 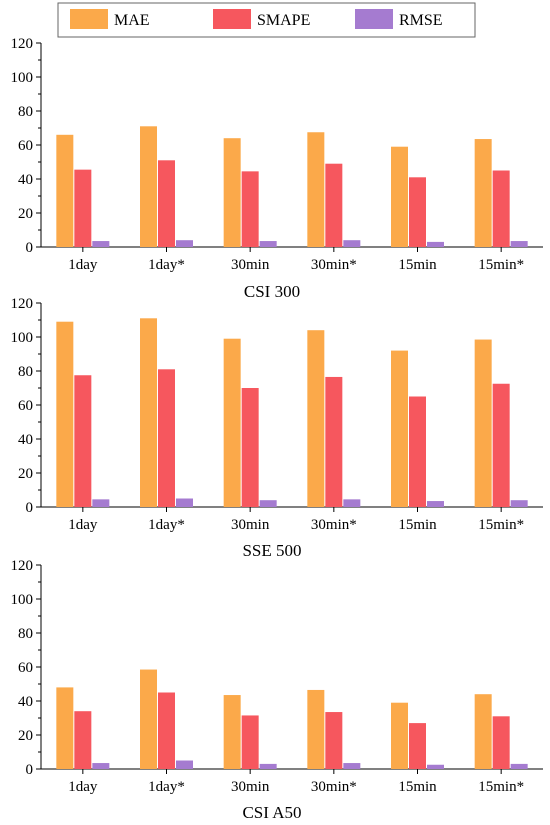 I want to click on legend-box, so click(x=266, y=20).